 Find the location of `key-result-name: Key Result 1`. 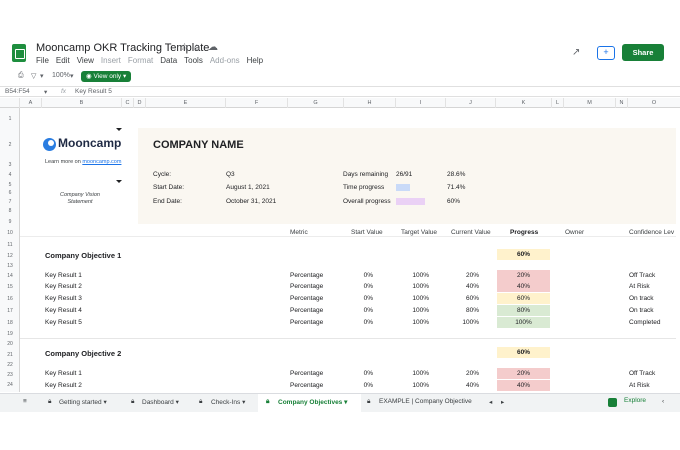

key-result-name: Key Result 1 is located at coordinates (63, 373).